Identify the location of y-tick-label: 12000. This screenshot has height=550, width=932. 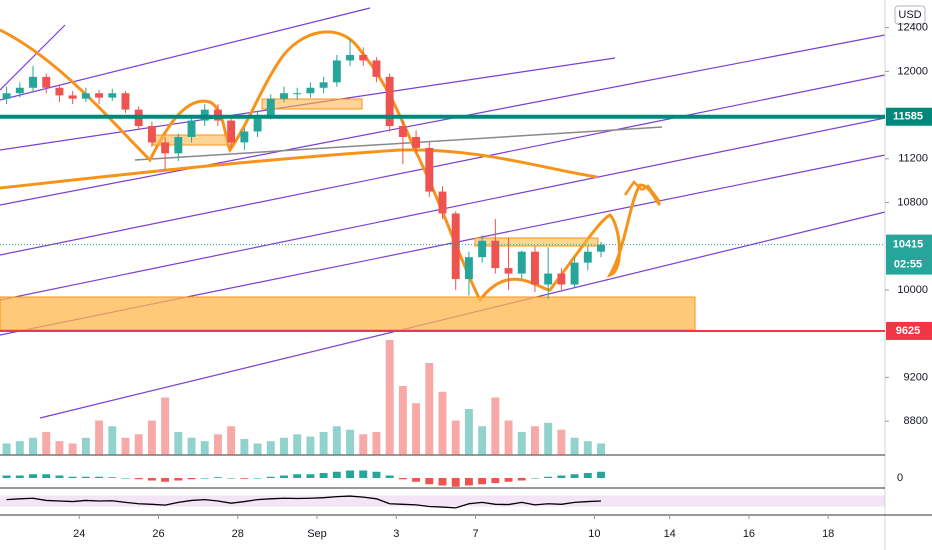
(912, 71).